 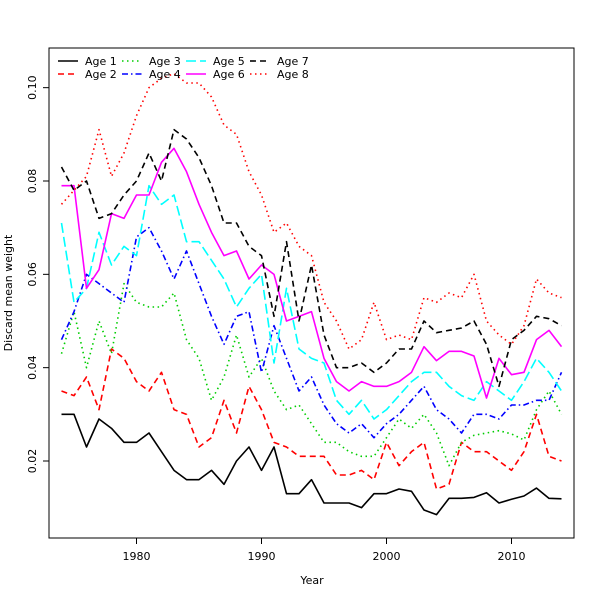 What do you see at coordinates (101, 61) in the screenshot?
I see `legend-label: Age 1` at bounding box center [101, 61].